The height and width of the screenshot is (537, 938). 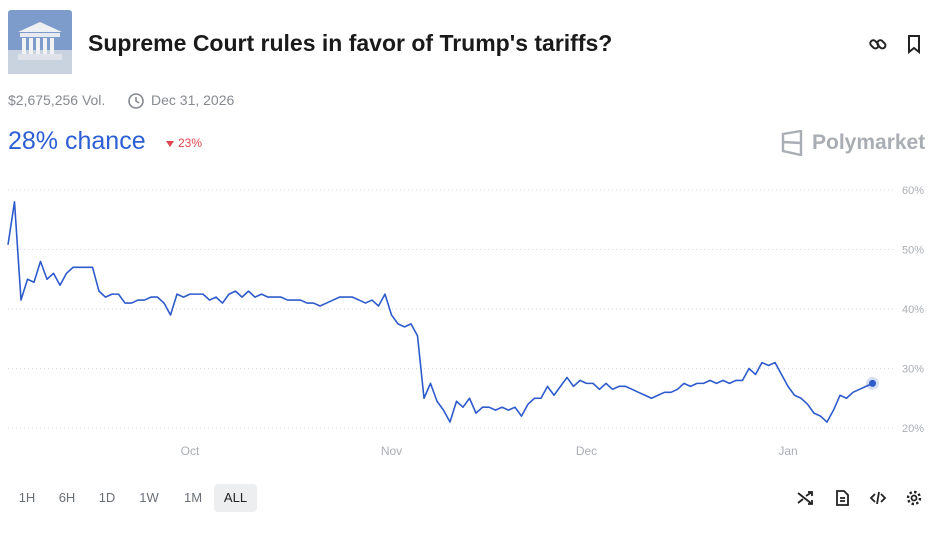 What do you see at coordinates (107, 497) in the screenshot?
I see `range-button: 1D` at bounding box center [107, 497].